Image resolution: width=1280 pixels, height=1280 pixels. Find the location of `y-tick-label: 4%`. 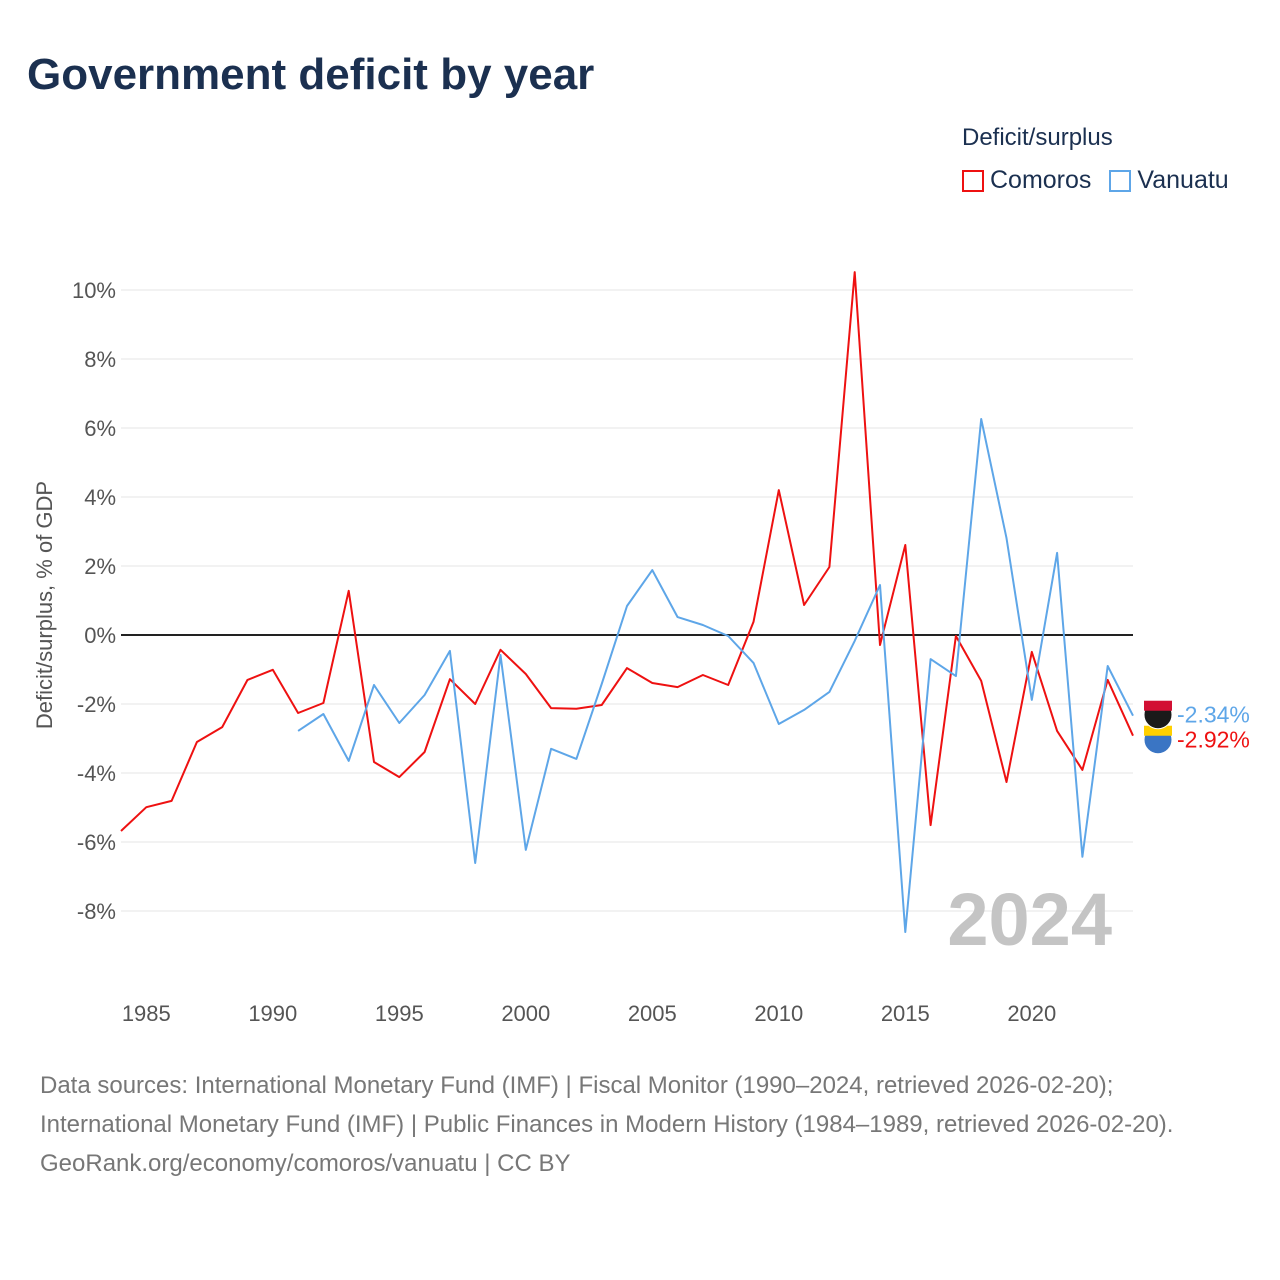

y-tick-label: 4% is located at coordinates (100, 497).